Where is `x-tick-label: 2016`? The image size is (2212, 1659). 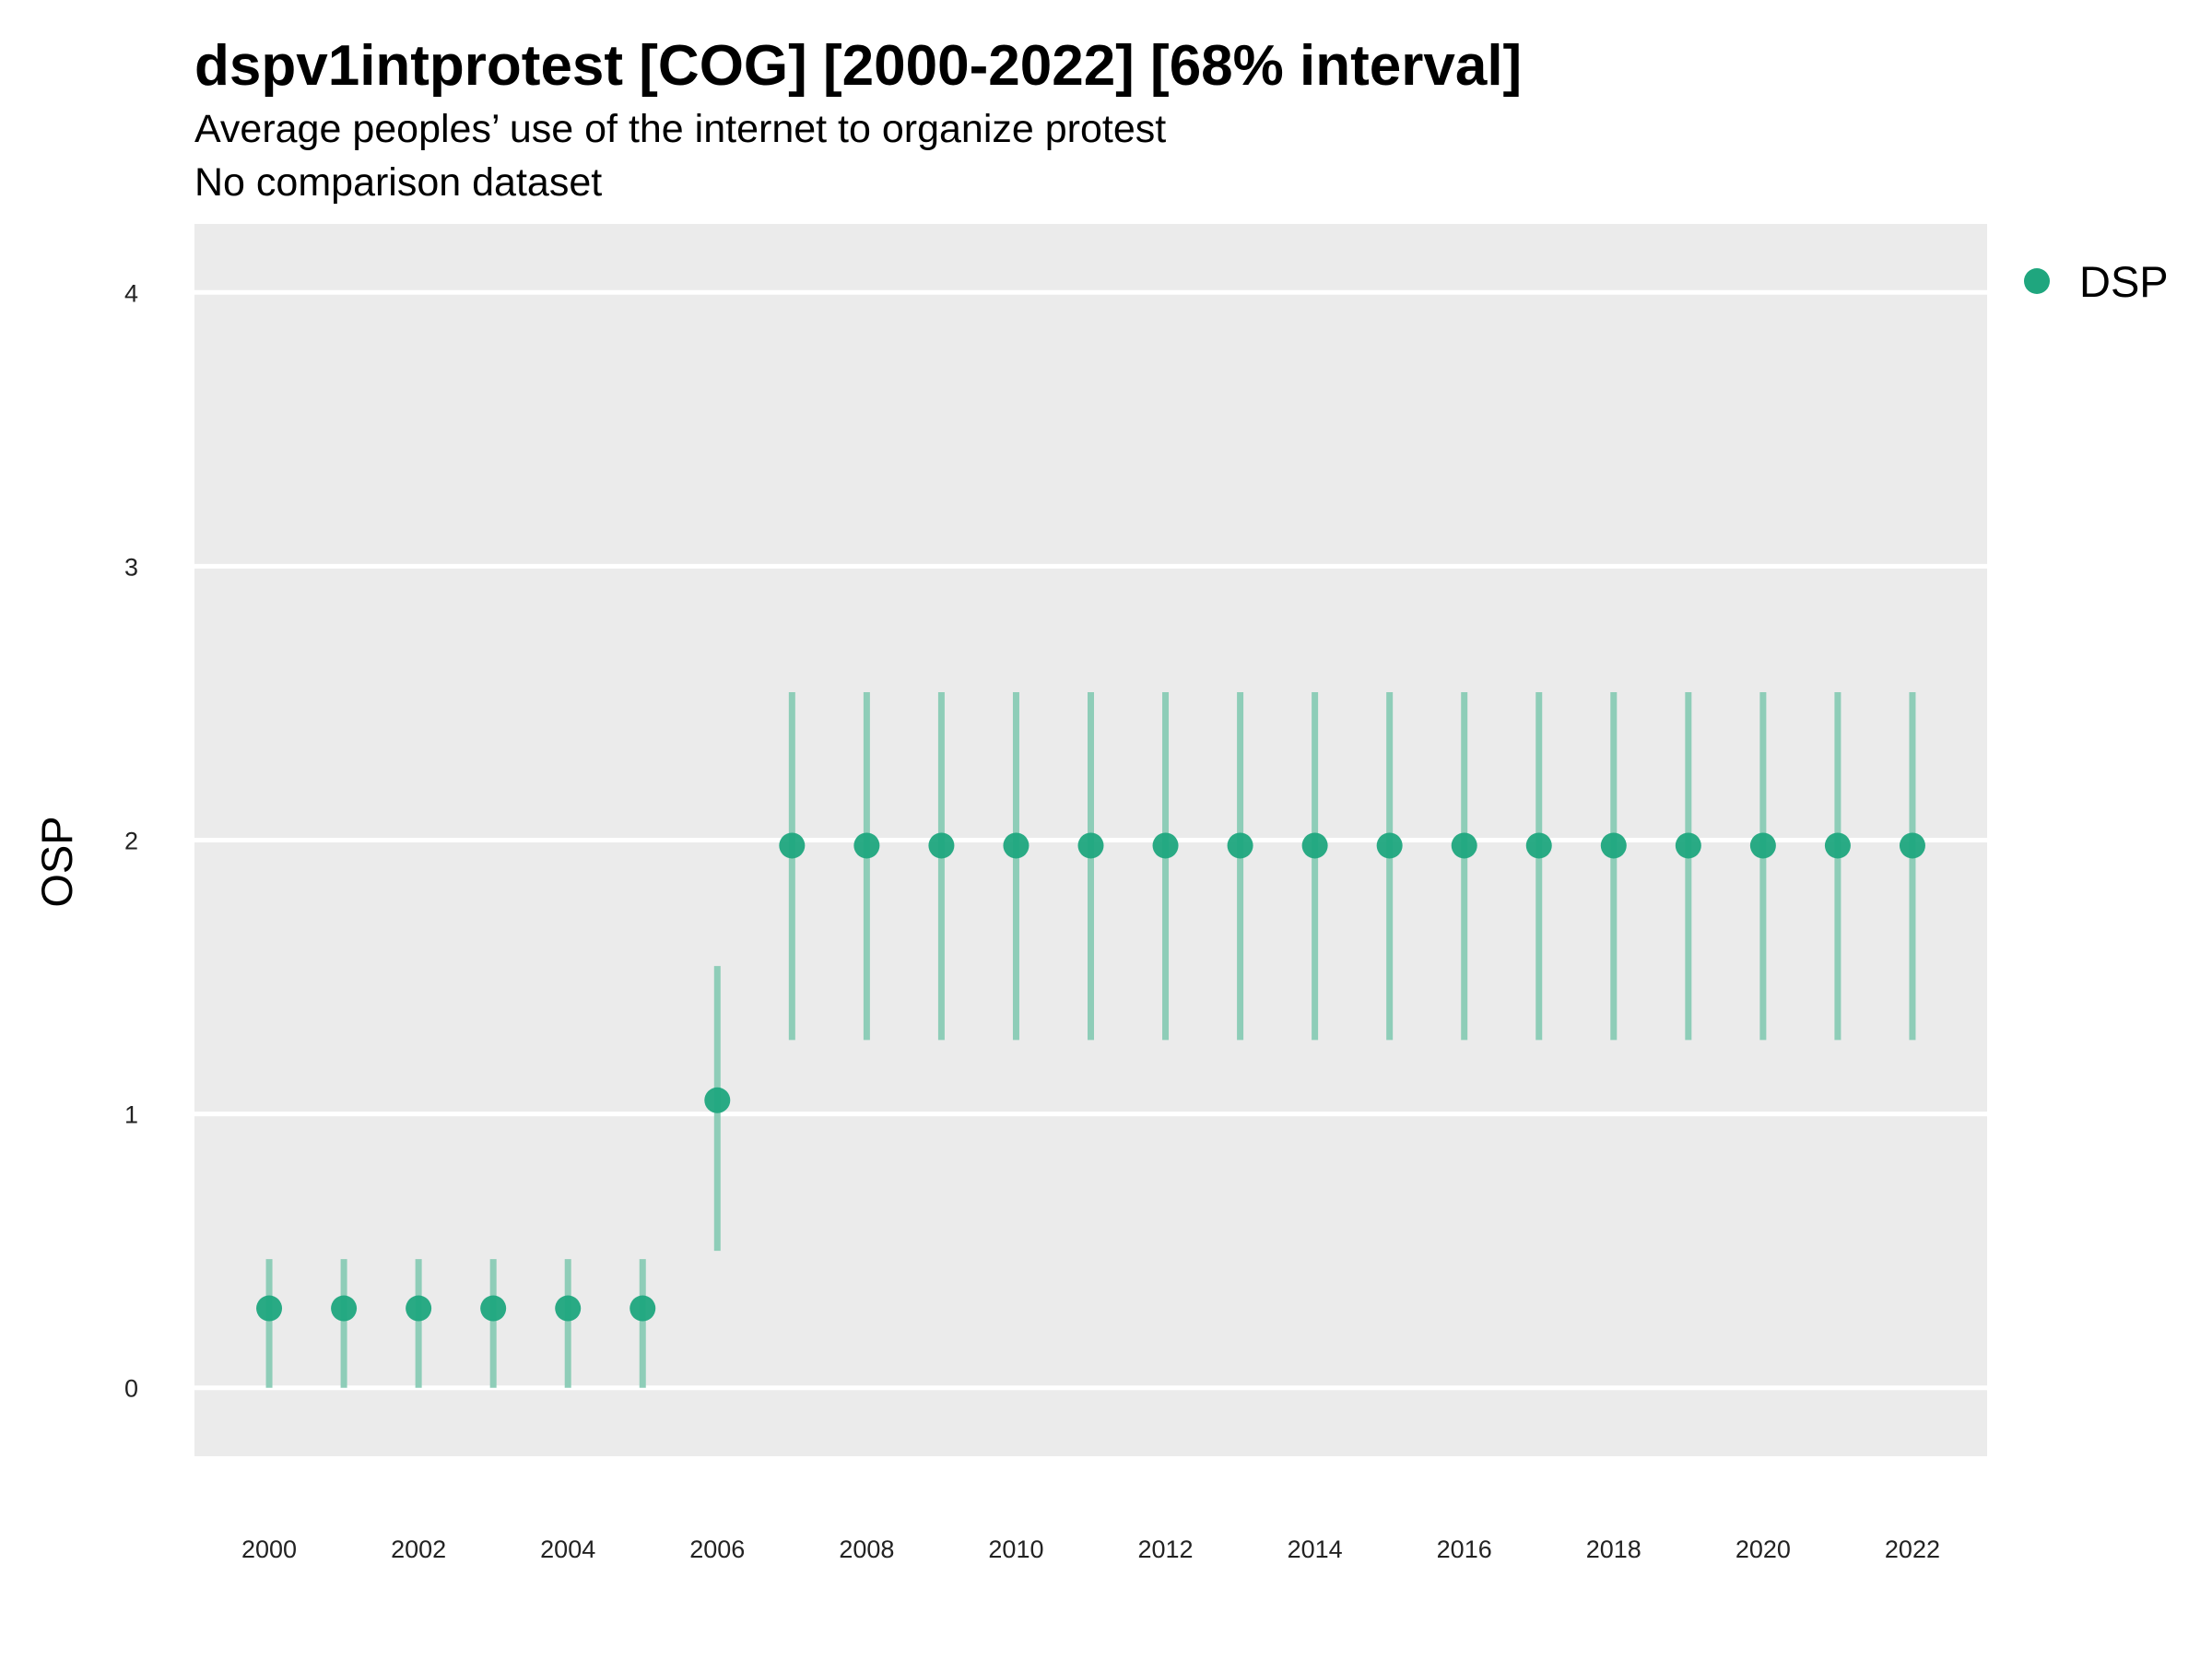 x-tick-label: 2016 is located at coordinates (1464, 1549).